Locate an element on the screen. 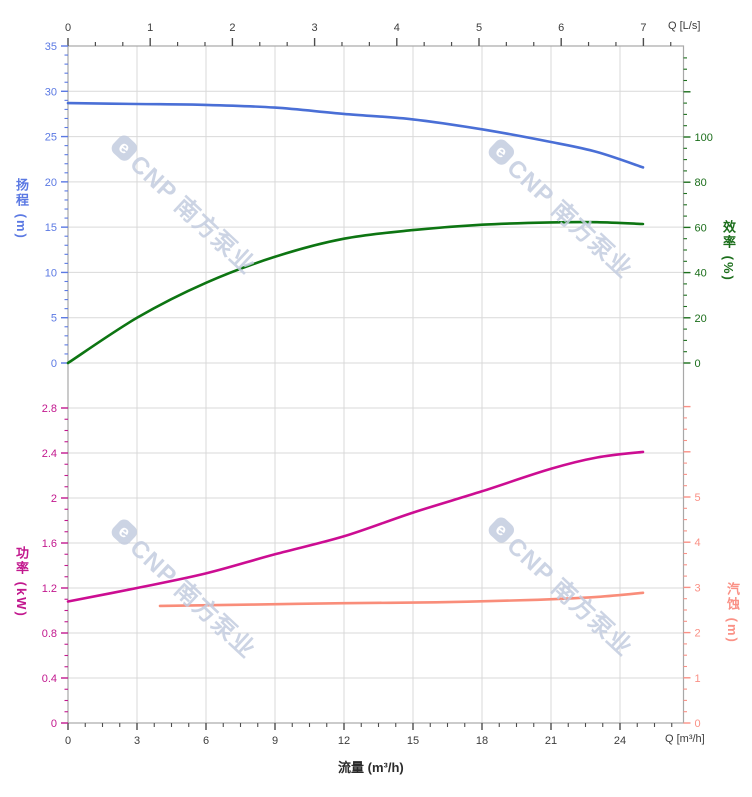 This screenshot has height=797, width=752. svg-text: 1.6 is located at coordinates (49, 544).